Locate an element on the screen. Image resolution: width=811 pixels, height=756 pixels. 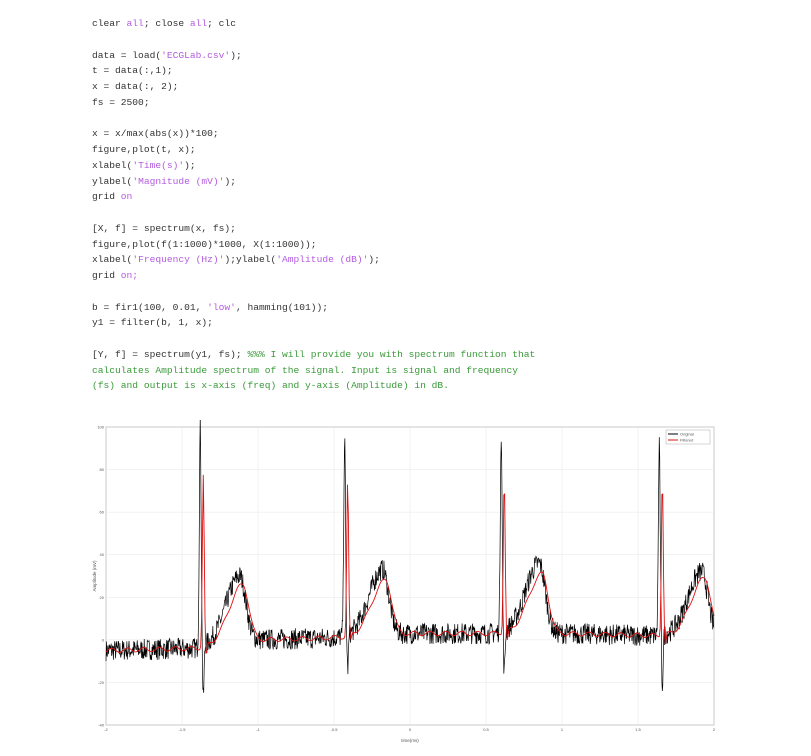
code-token: );ylabel( is located at coordinates (250, 260).